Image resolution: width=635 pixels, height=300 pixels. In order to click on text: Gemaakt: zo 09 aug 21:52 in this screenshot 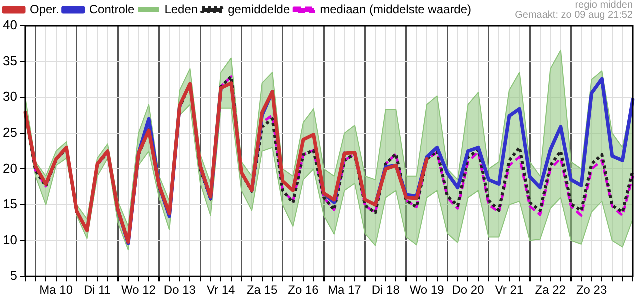, I will do `click(574, 15)`.